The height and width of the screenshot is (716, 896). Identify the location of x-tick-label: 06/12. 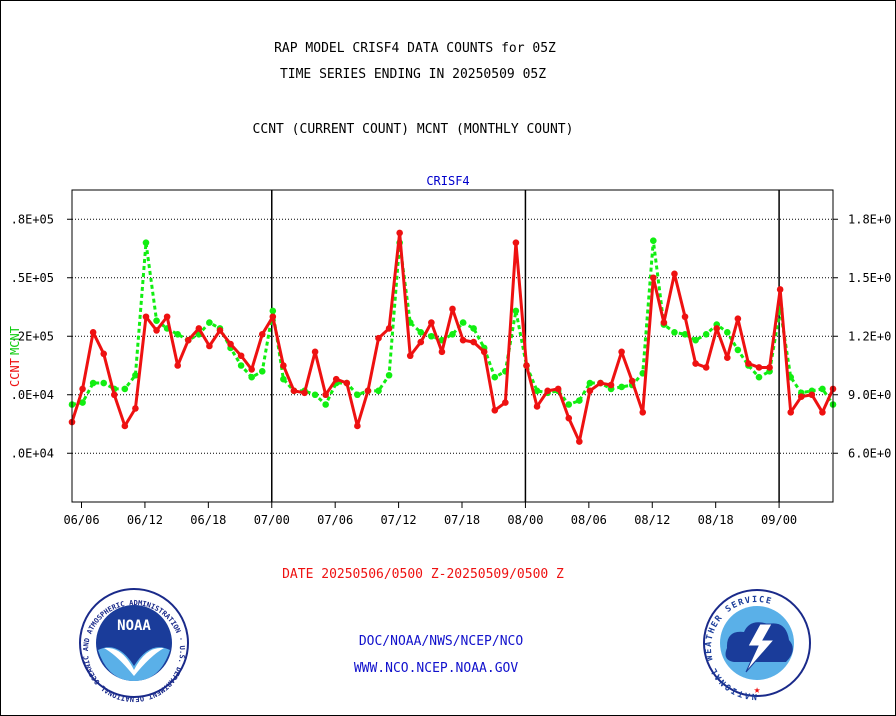
(145, 520).